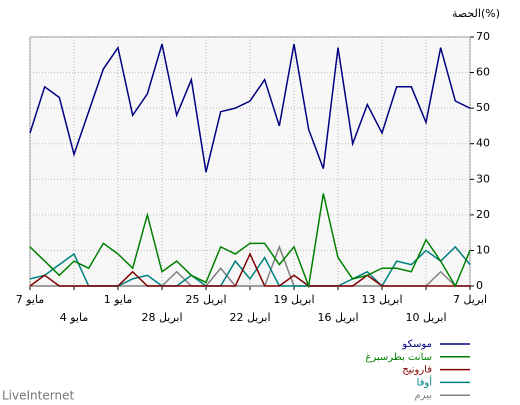 This screenshot has height=405, width=520. What do you see at coordinates (293, 299) in the screenshot?
I see `x-tick-label: 19 ابريل` at bounding box center [293, 299].